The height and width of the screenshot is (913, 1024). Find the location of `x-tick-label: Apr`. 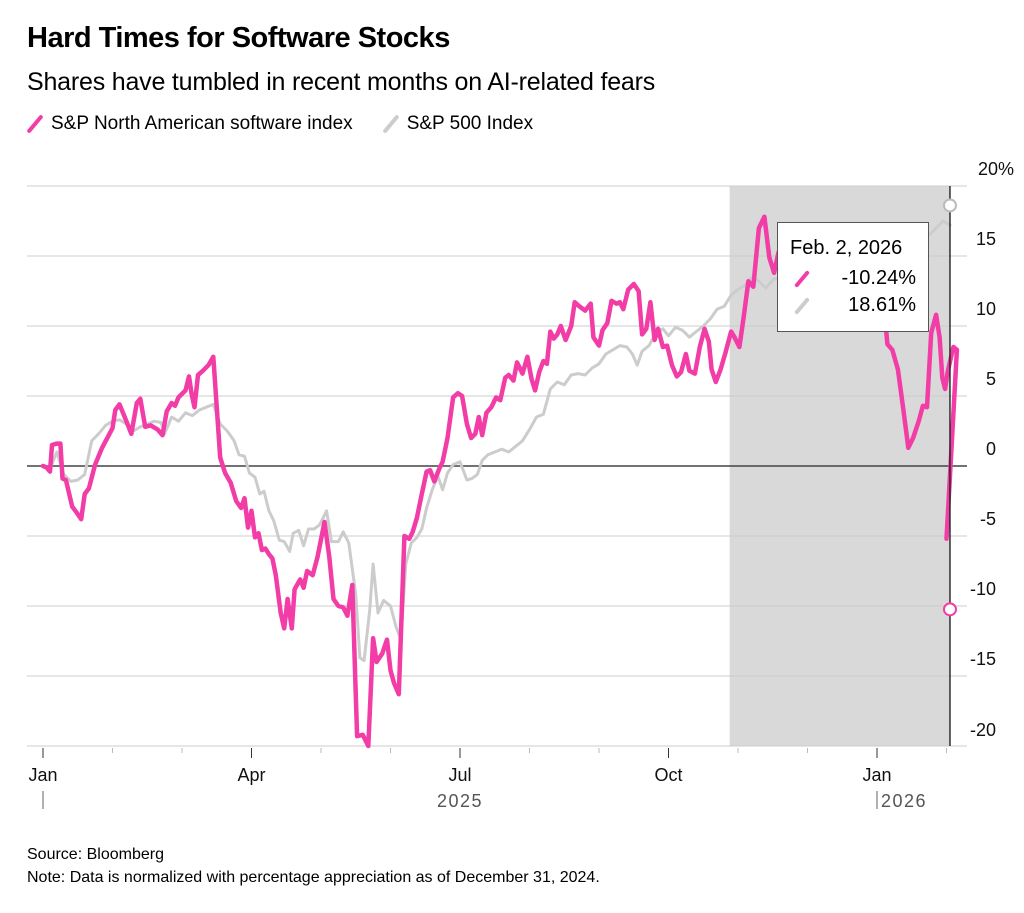

x-tick-label: Apr is located at coordinates (251, 775).